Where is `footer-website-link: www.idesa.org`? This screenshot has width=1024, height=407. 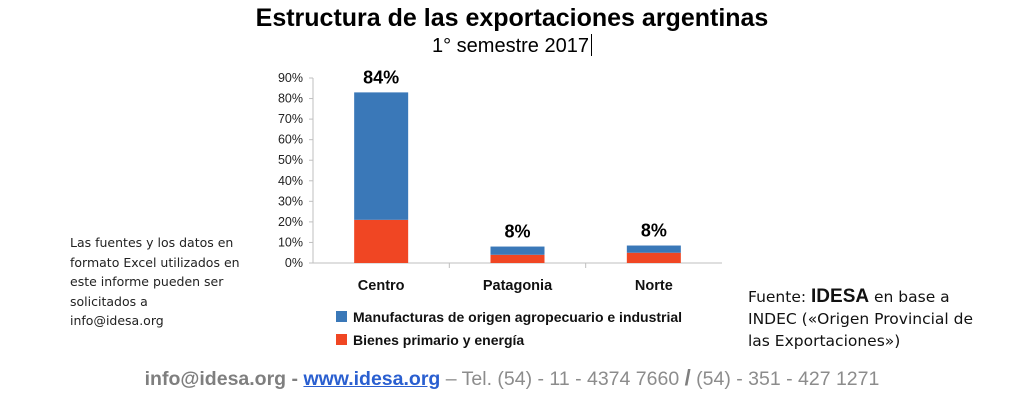 footer-website-link: www.idesa.org is located at coordinates (372, 379).